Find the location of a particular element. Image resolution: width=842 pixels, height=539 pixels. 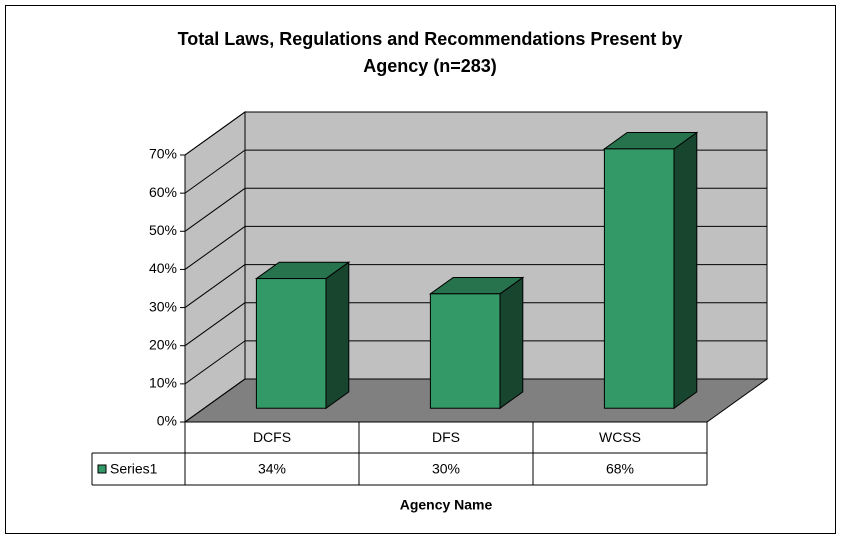

table-value: 30% is located at coordinates (446, 469).